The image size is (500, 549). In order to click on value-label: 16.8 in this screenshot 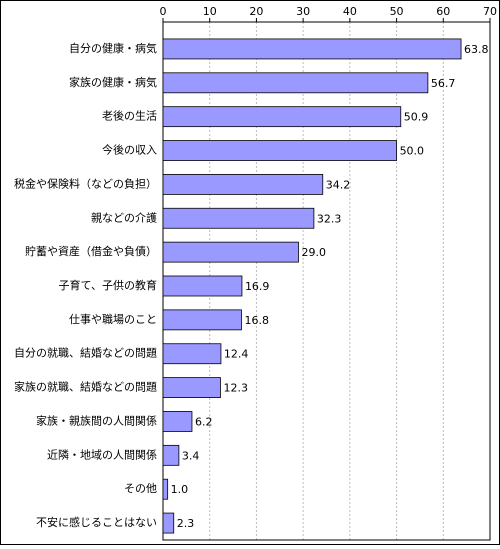, I will do `click(256, 320)`.